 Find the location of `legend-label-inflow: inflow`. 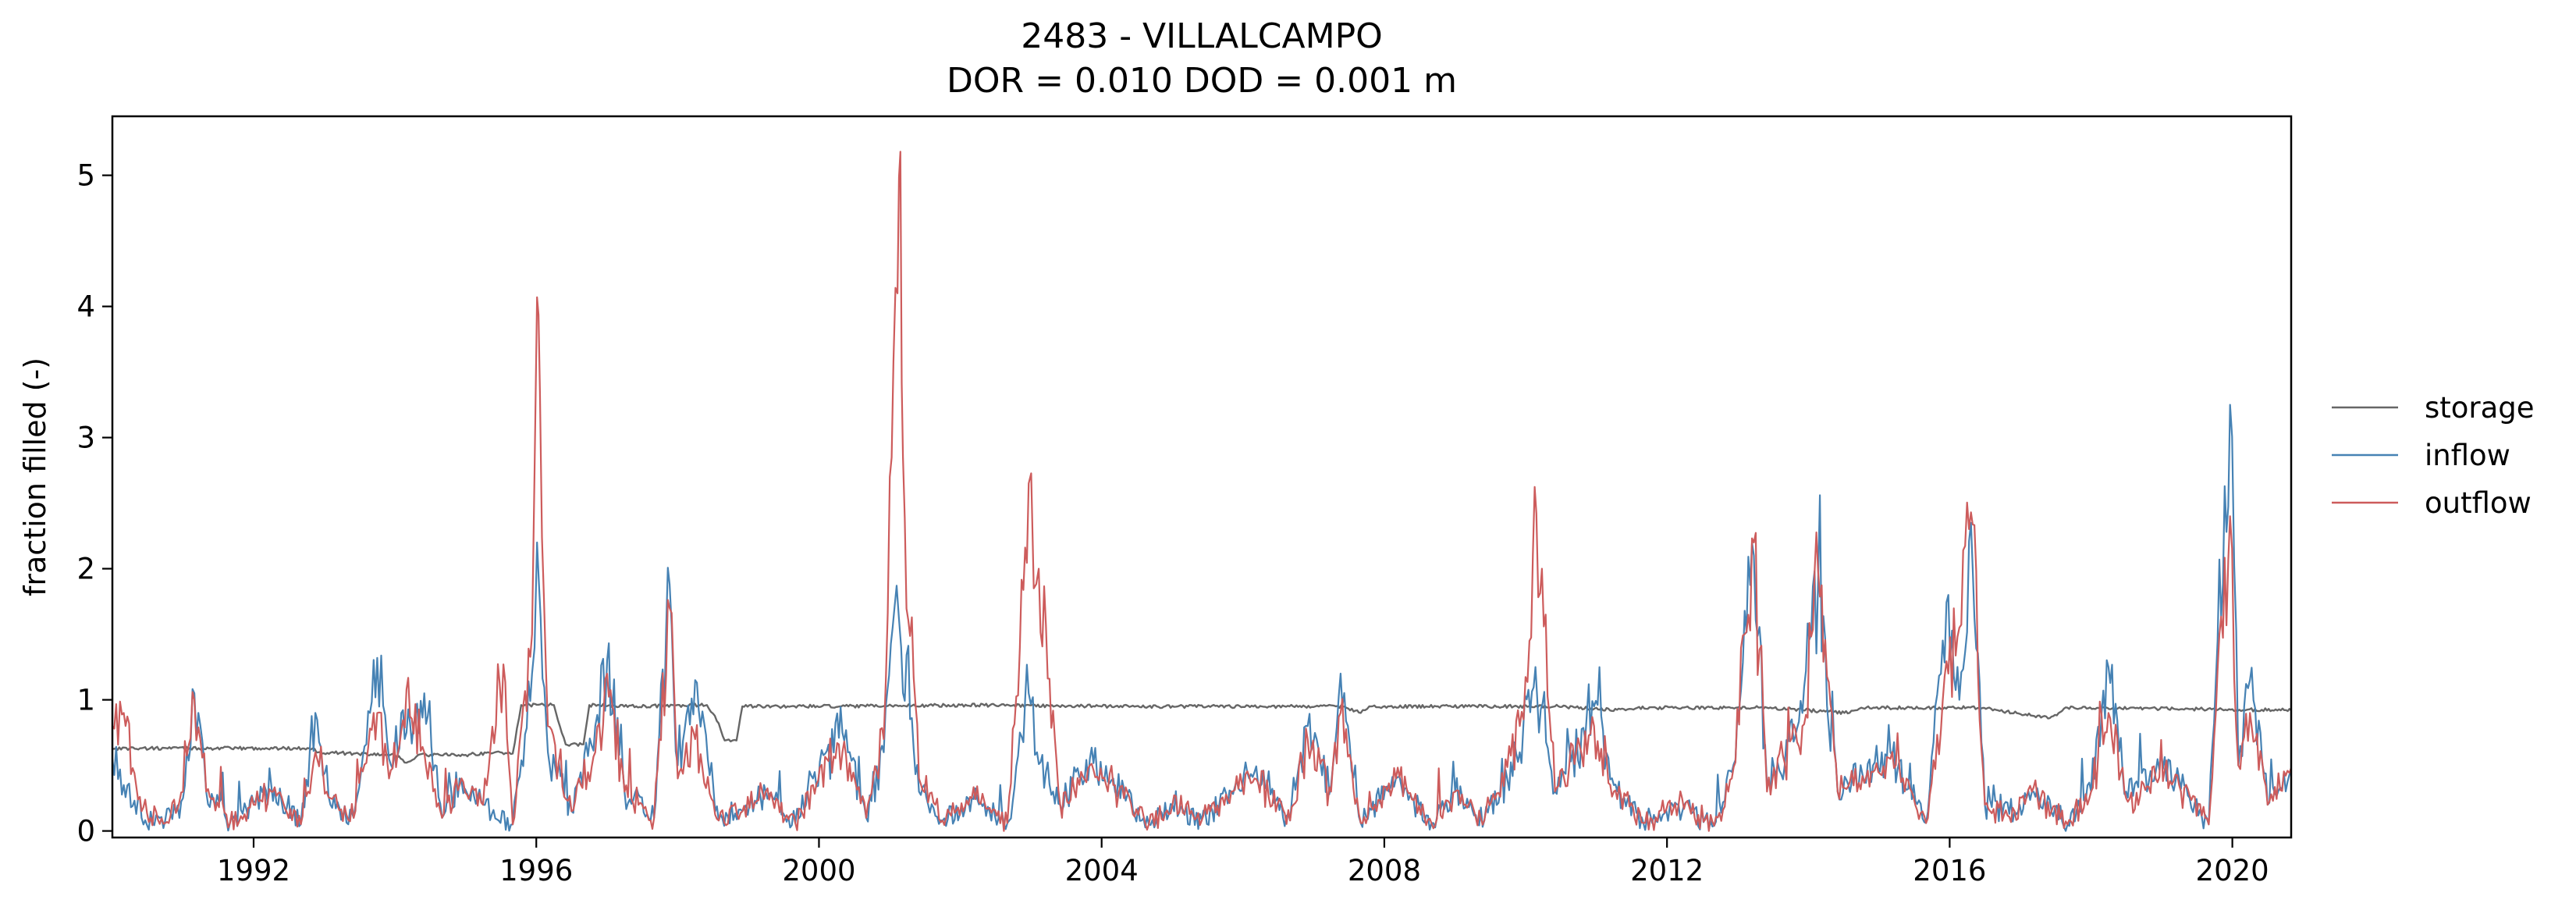

legend-label-inflow: inflow is located at coordinates (2467, 455).